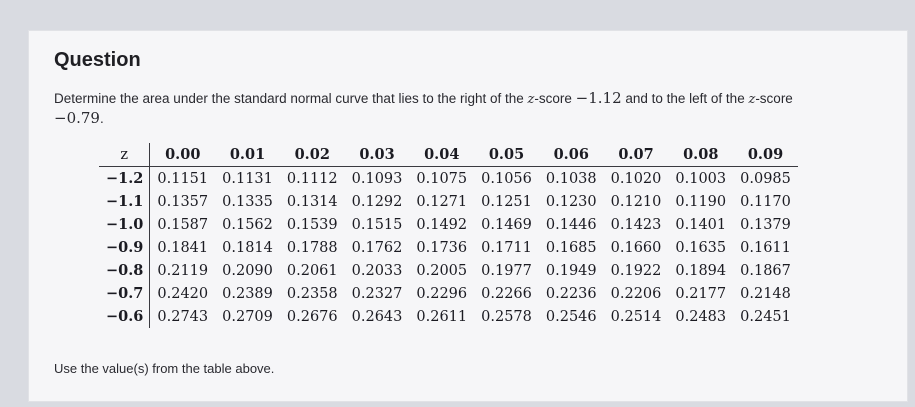  Describe the element at coordinates (701, 224) in the screenshot. I see `table-cell: 0.1401` at that location.